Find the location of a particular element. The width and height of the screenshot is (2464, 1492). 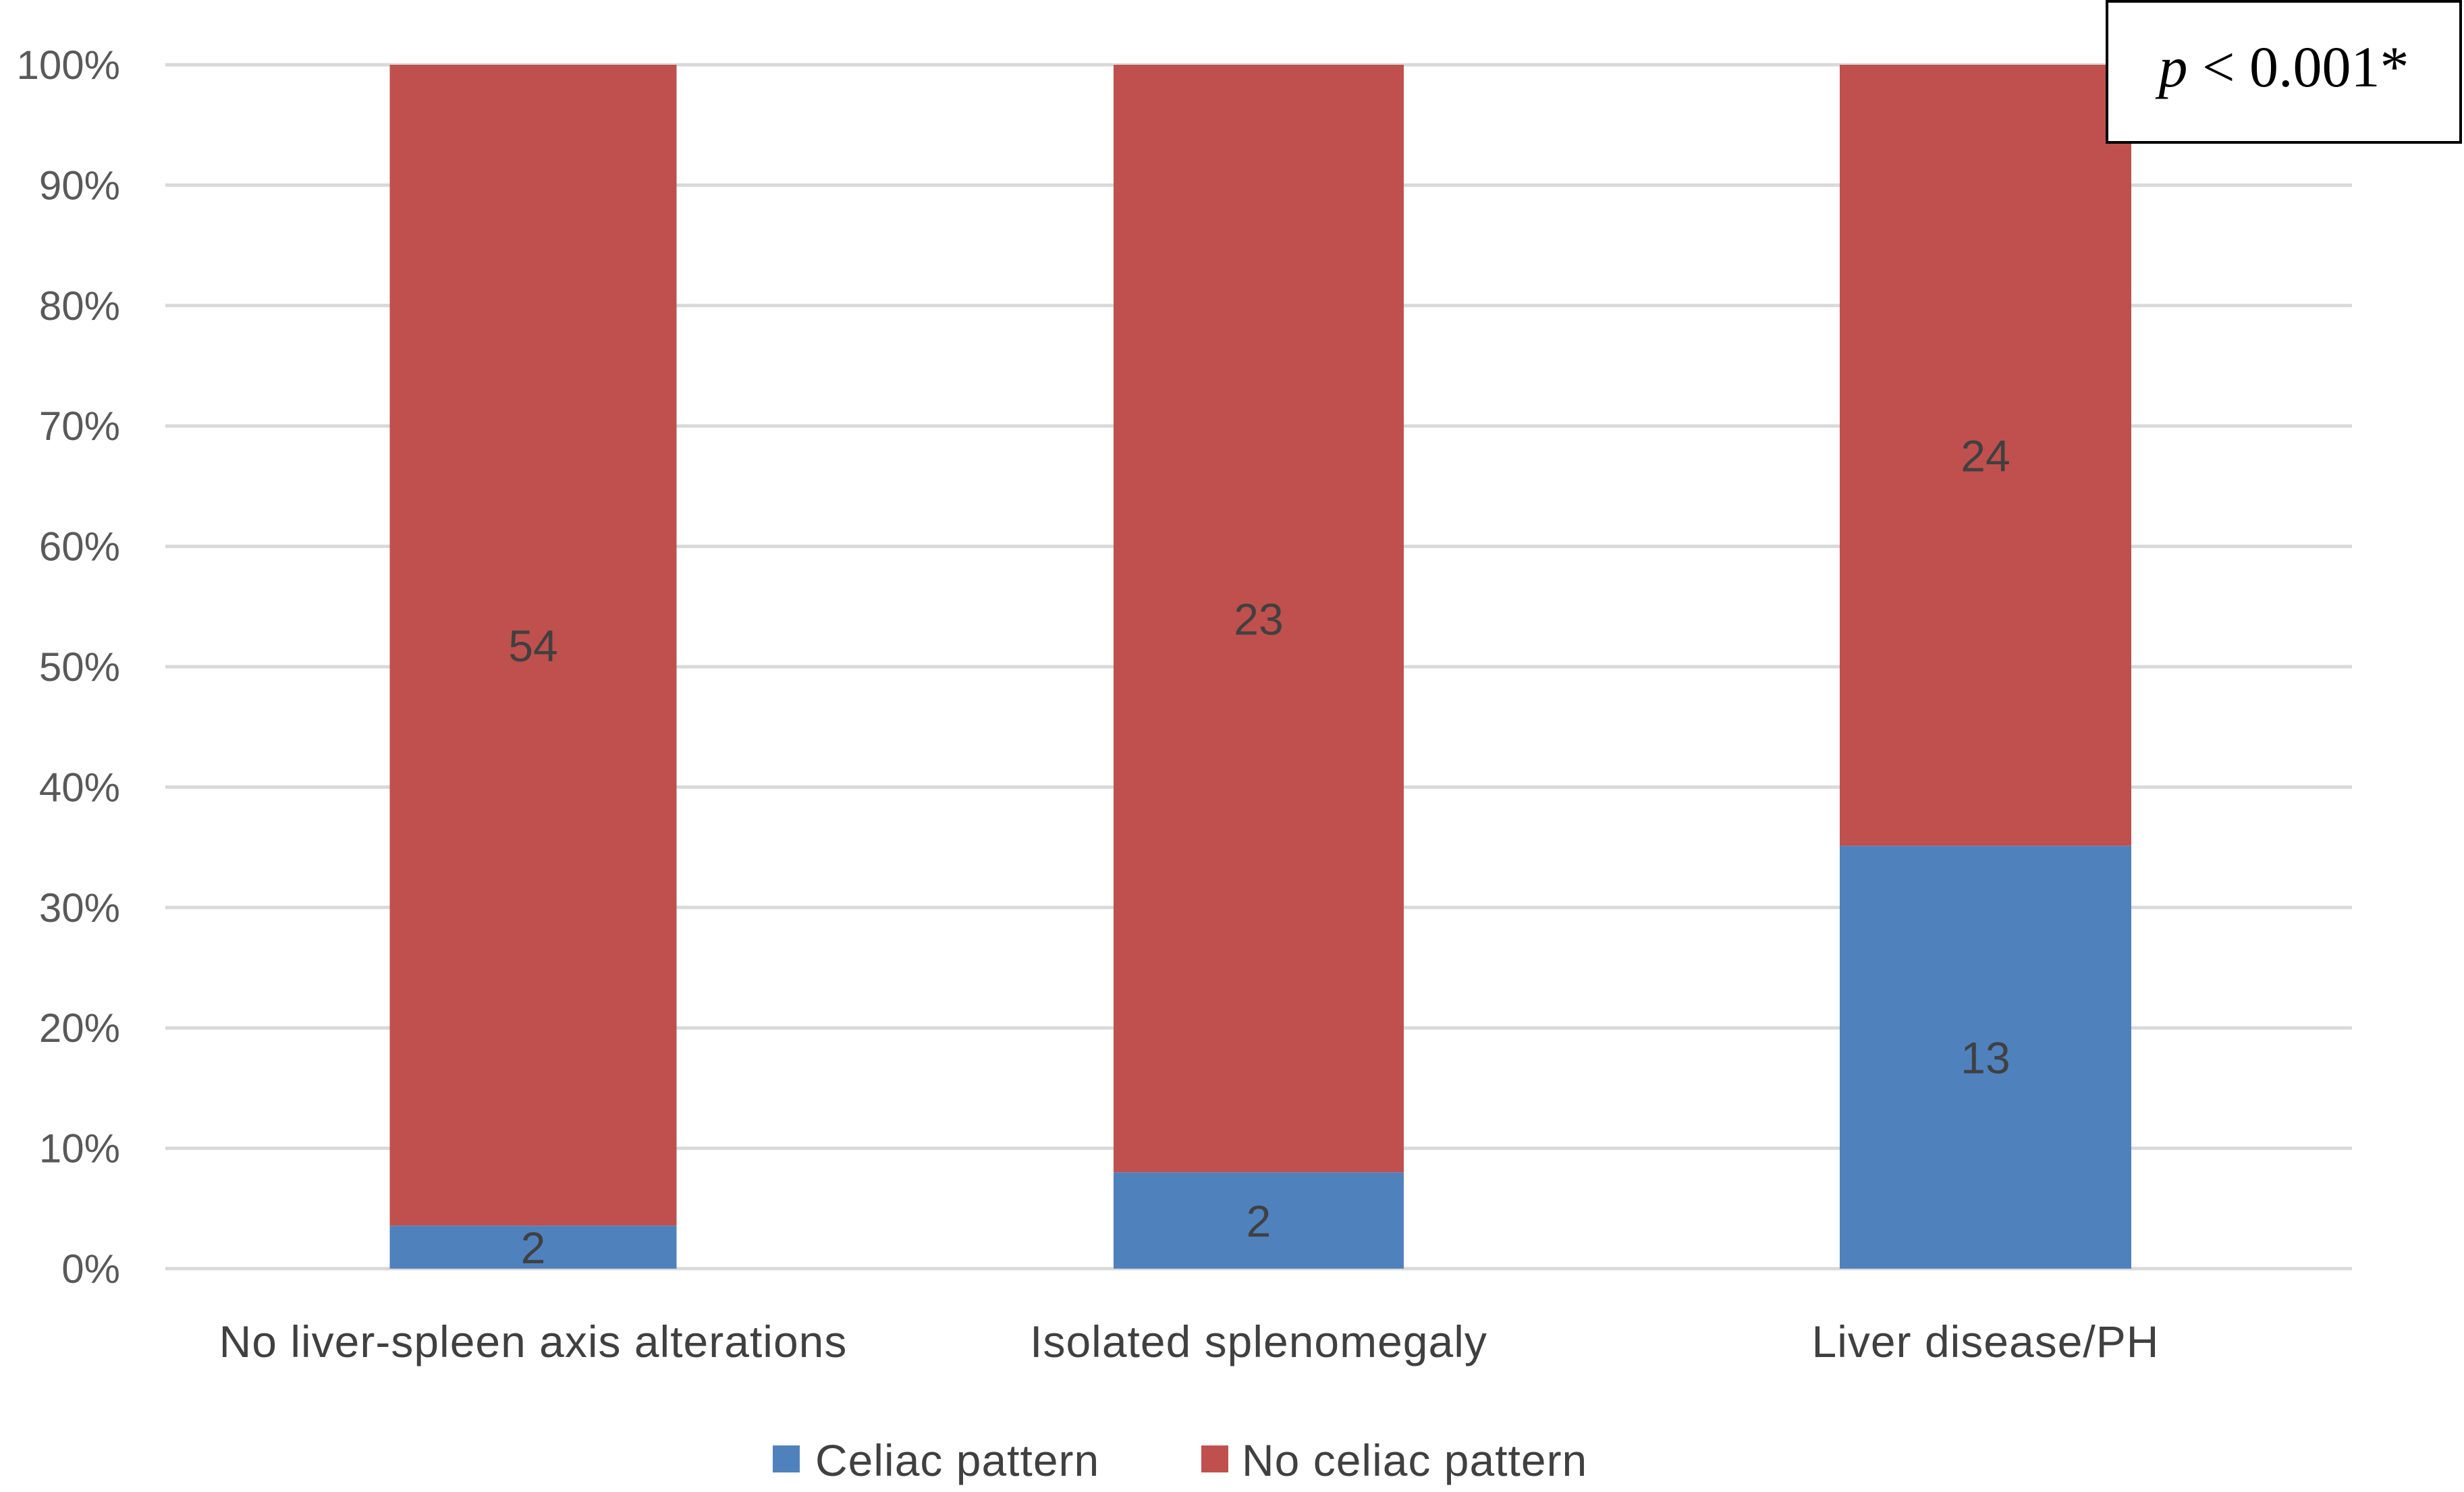

y-tick-label: 60% is located at coordinates (79, 547).